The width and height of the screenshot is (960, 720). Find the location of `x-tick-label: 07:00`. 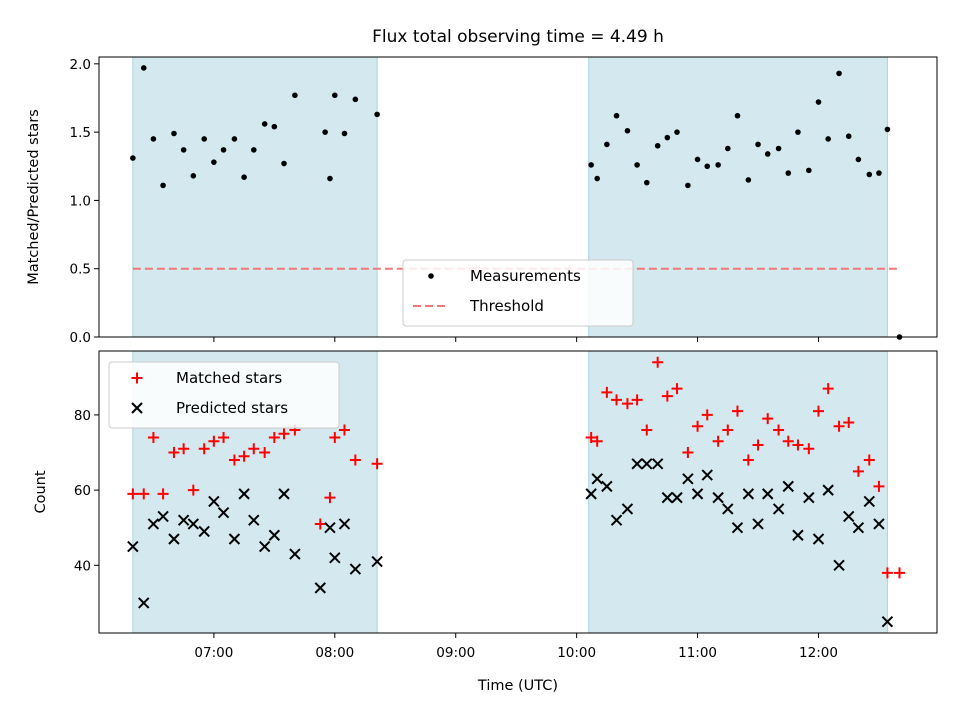

x-tick-label: 07:00 is located at coordinates (213, 653).